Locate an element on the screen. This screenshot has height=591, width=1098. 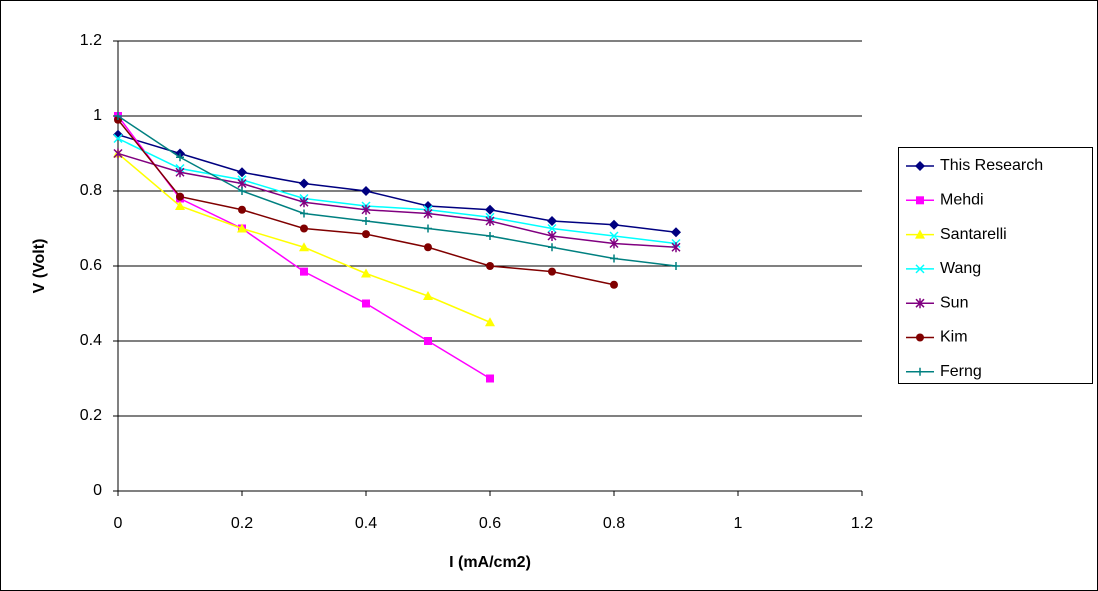
legend-label: Mehdi is located at coordinates (962, 200).